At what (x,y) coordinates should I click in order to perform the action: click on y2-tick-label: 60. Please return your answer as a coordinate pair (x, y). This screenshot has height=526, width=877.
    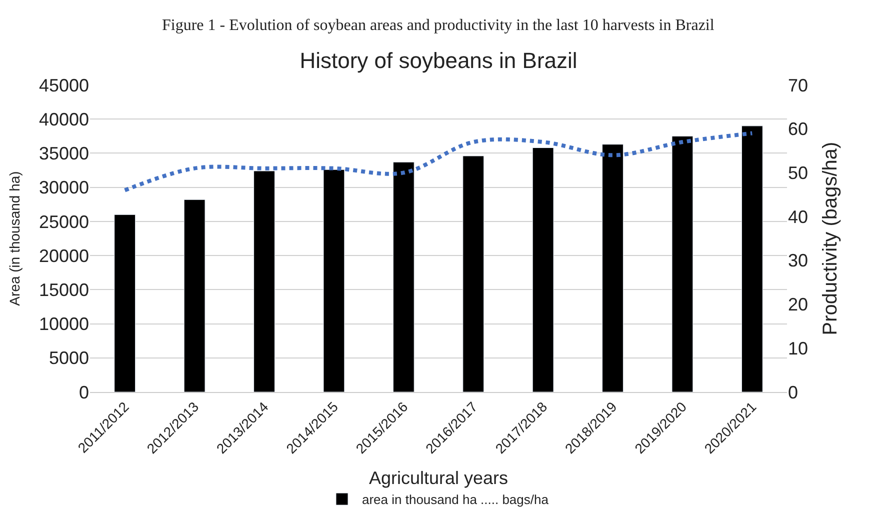
    Looking at the image, I should click on (798, 129).